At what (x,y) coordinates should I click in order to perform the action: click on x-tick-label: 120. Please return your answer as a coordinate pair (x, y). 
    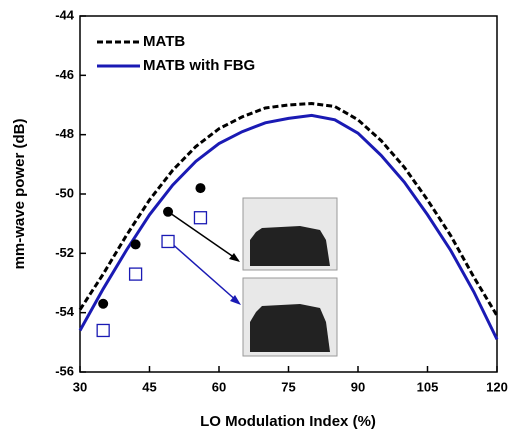
    Looking at the image, I should click on (497, 386).